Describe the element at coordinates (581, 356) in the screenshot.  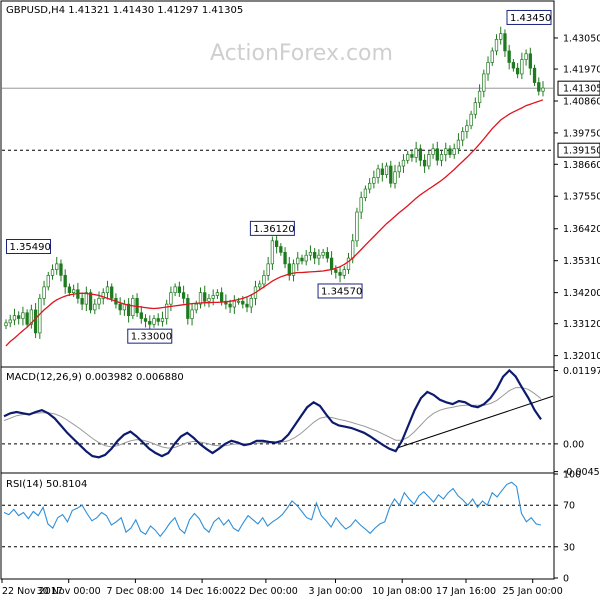
I see `price-ytick-label: 1.32010` at that location.